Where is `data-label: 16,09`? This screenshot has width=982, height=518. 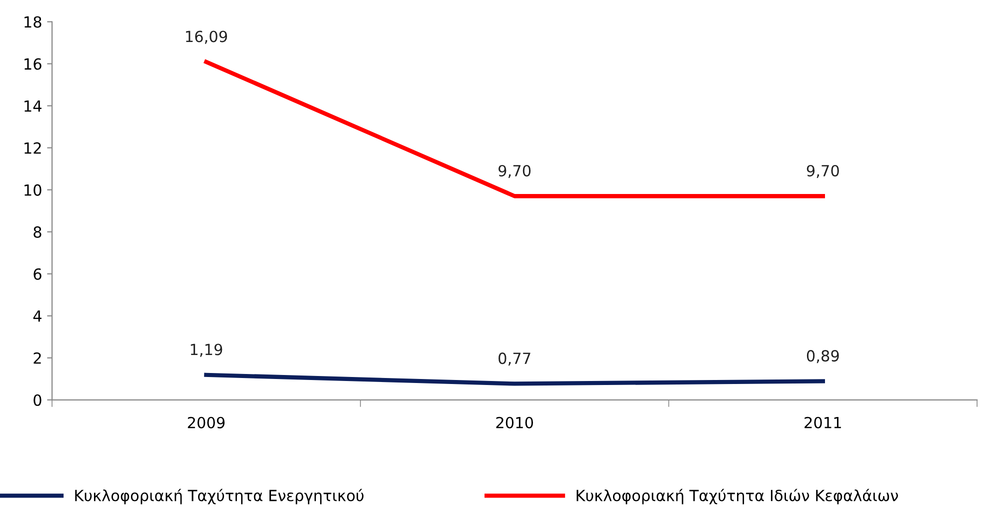 data-label: 16,09 is located at coordinates (207, 37).